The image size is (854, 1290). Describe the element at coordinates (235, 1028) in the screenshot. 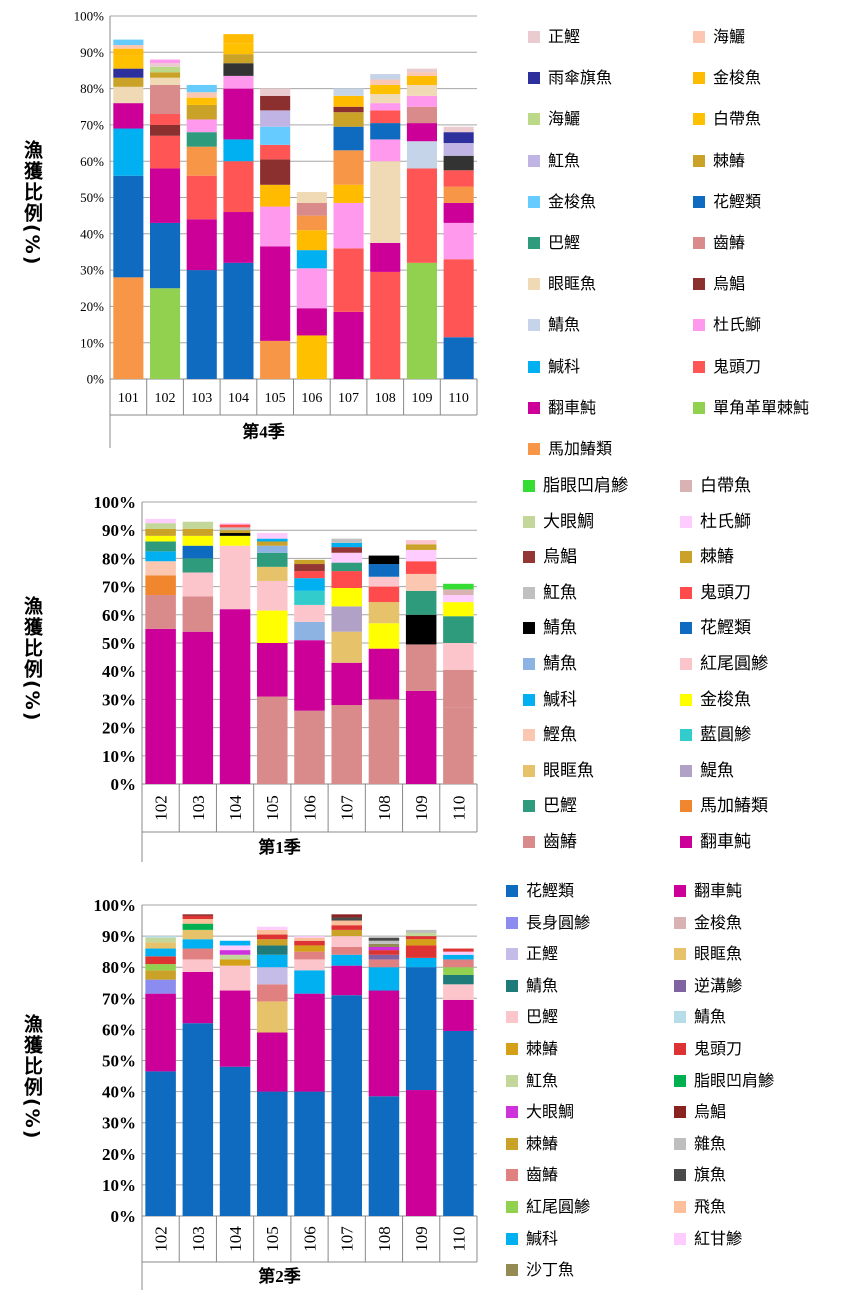

I see `q2-bar-segment: 104 翻車魨 24.5%` at that location.